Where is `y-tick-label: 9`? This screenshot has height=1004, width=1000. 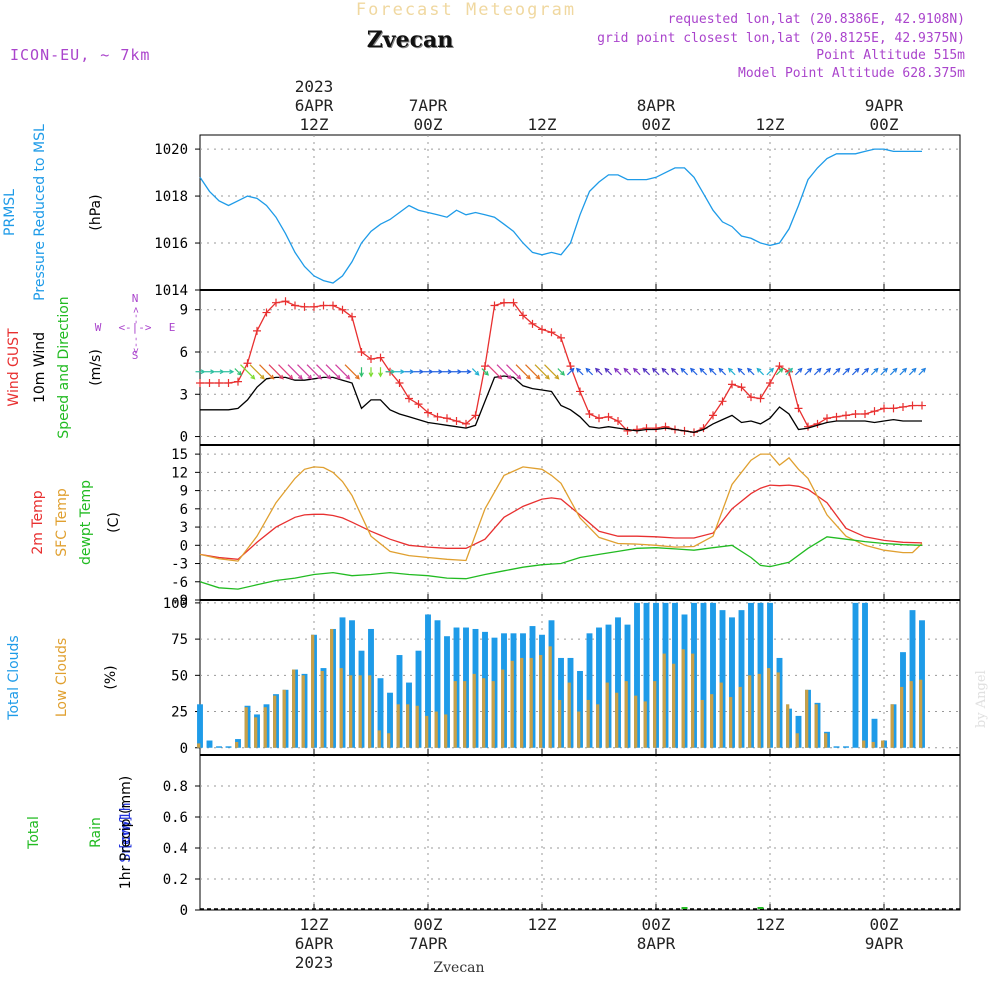
y-tick-label: 9 is located at coordinates (184, 492).